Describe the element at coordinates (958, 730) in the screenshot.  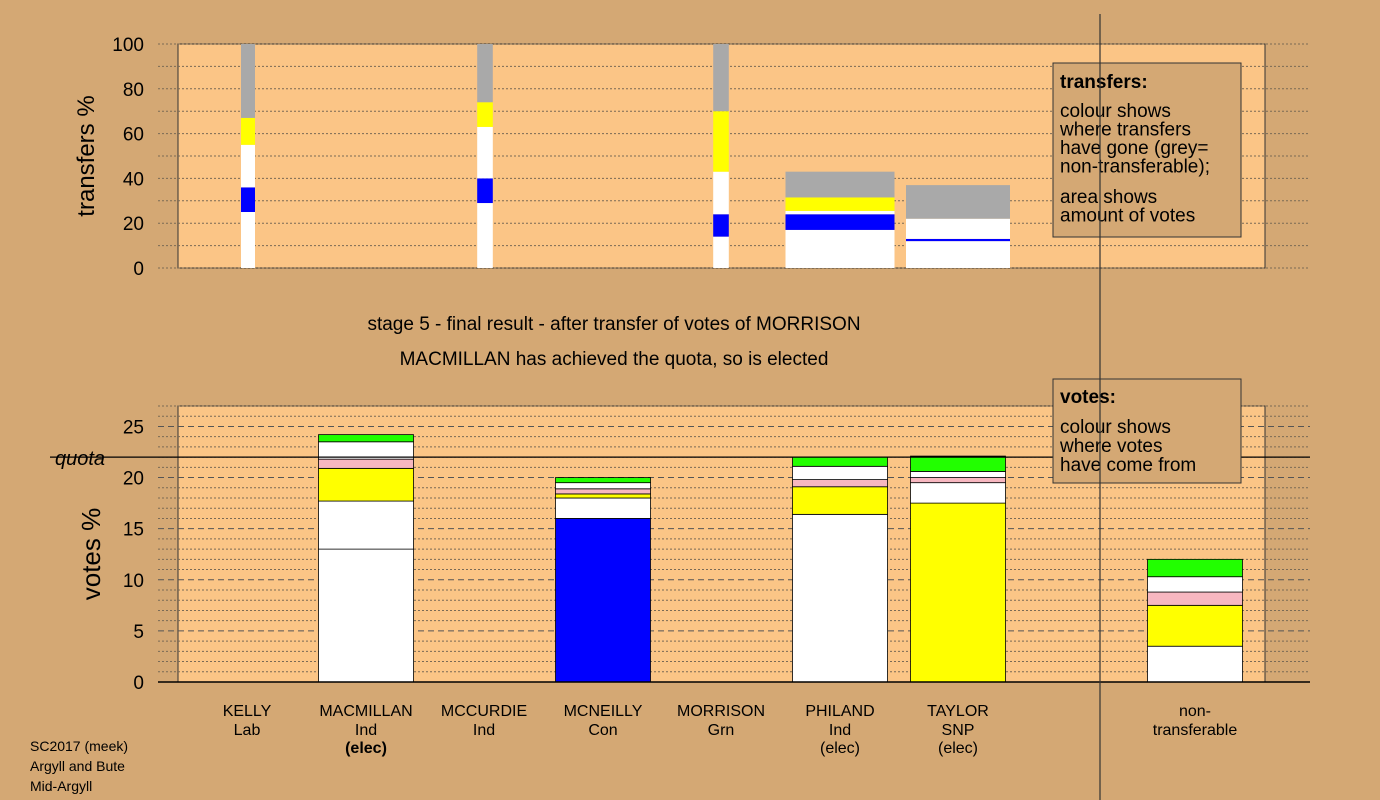
I see `candidate-party: SNP` at that location.